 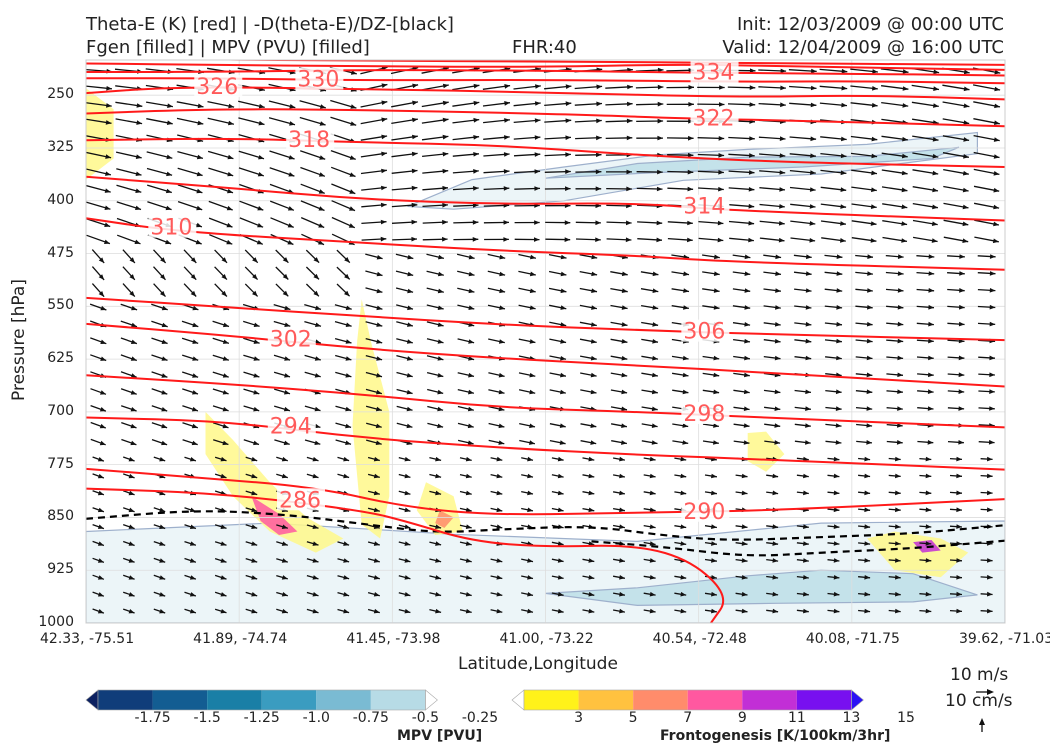 What do you see at coordinates (546, 639) in the screenshot?
I see `x-tick-label: 41.00, -73.22` at bounding box center [546, 639].